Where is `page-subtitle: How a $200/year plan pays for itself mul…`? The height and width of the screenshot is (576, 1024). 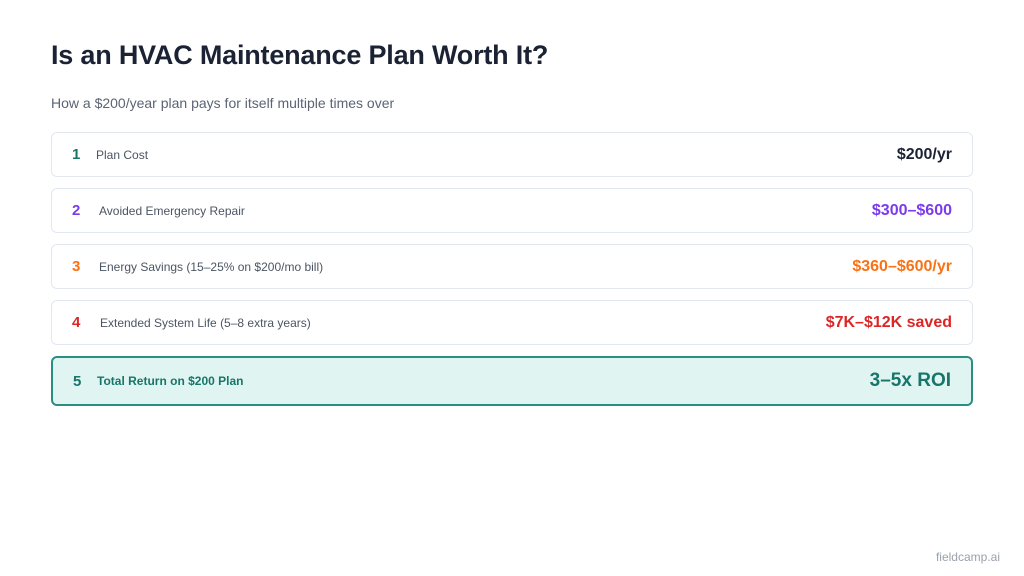
page-subtitle: How a $200/year plan pays for itself mul… is located at coordinates (223, 103).